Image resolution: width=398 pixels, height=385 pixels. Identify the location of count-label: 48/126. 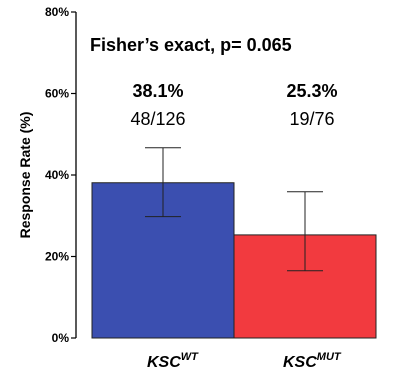
(157, 119).